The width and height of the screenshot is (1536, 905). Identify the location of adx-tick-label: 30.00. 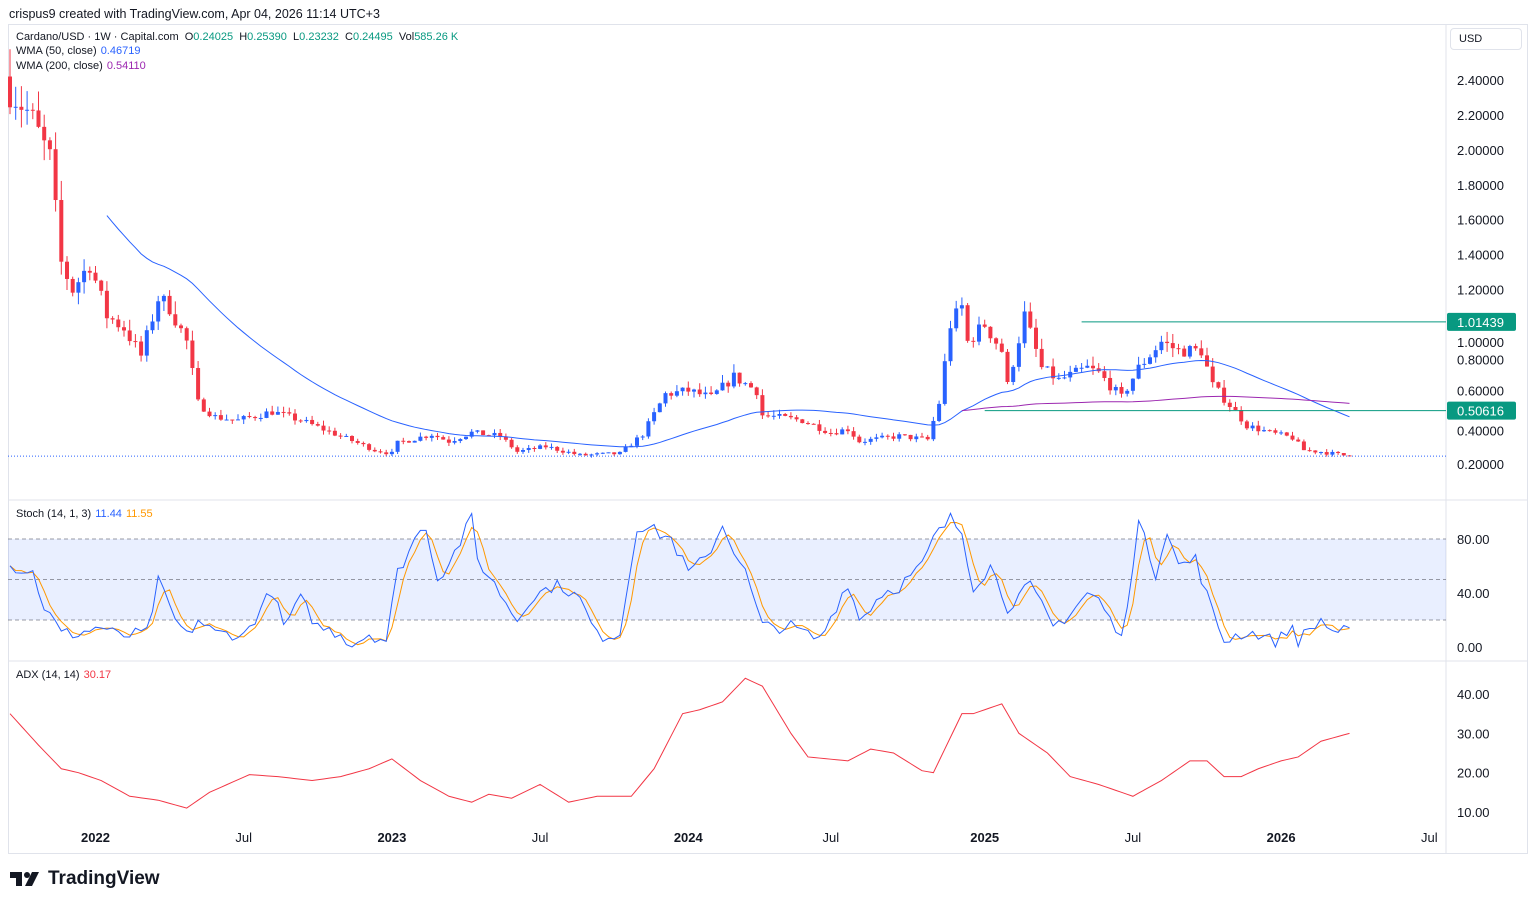
(1473, 733).